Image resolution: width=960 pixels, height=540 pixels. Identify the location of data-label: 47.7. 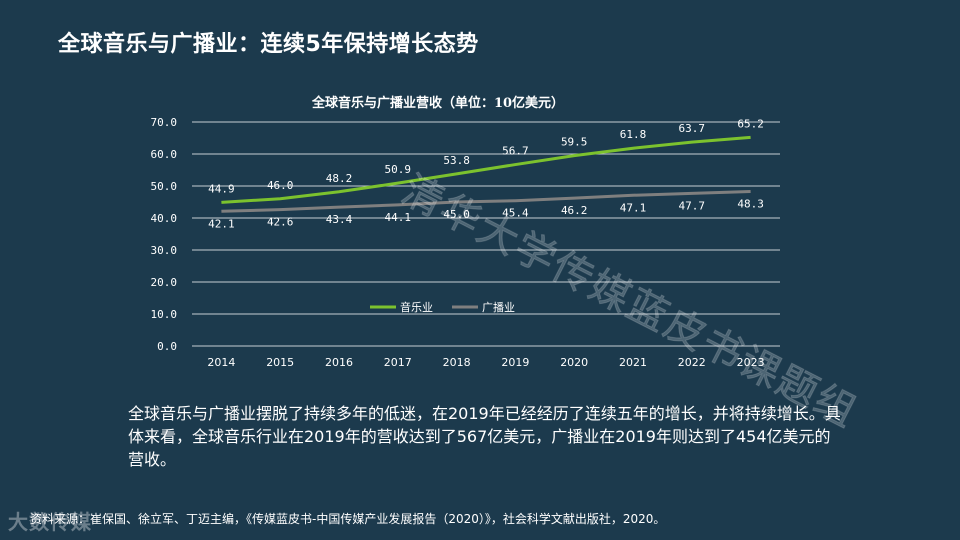
(692, 205).